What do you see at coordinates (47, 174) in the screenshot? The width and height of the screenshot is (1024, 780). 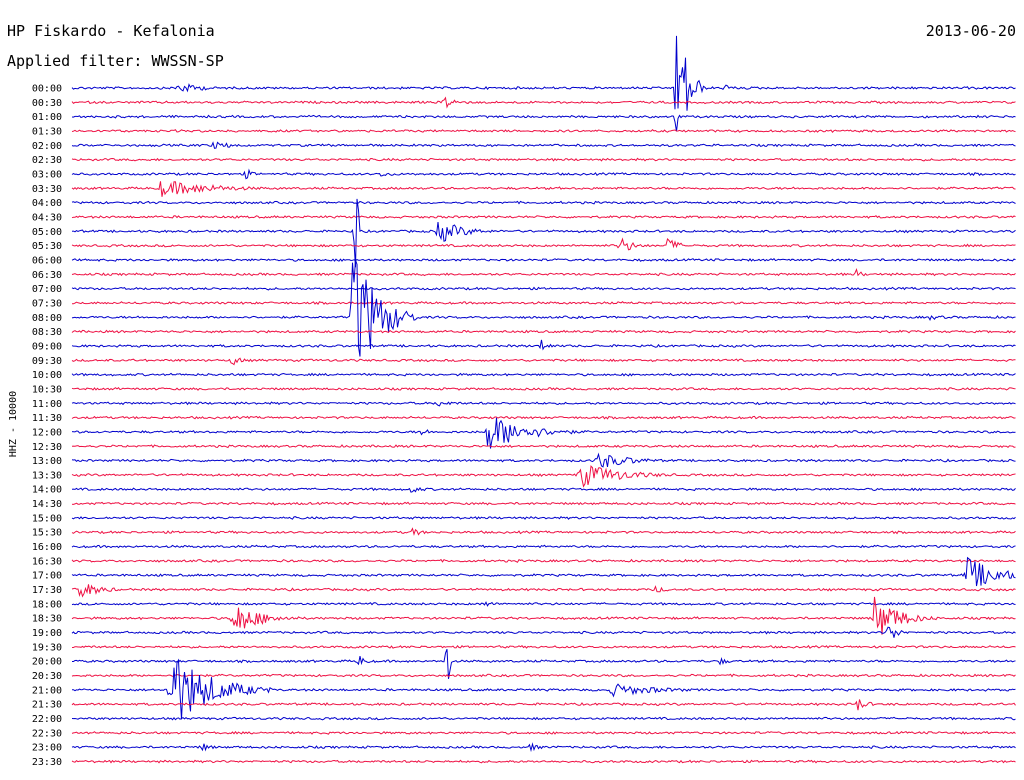 I see `tick-label: 03:00` at bounding box center [47, 174].